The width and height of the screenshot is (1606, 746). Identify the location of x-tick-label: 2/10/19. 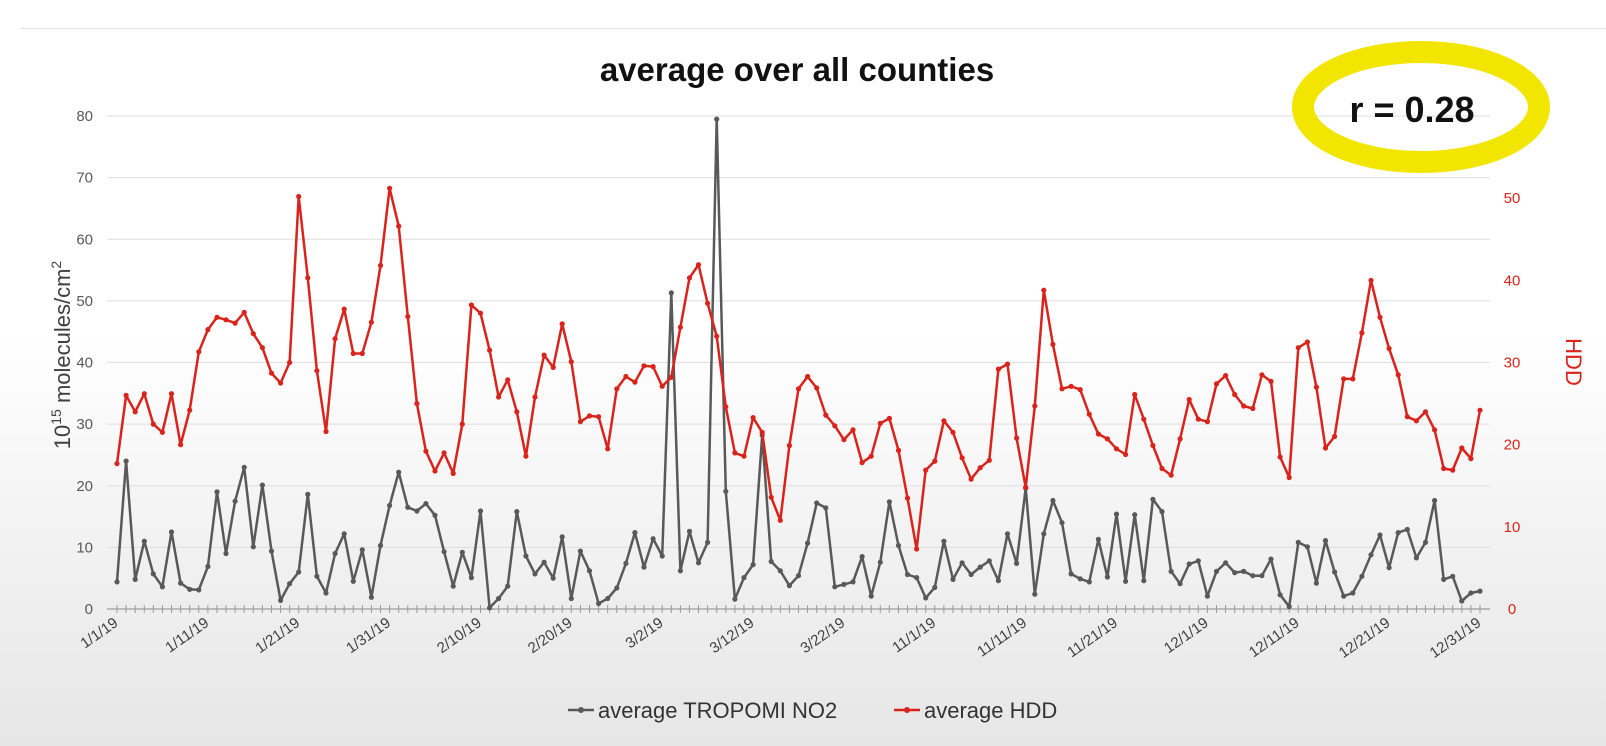
(459, 635).